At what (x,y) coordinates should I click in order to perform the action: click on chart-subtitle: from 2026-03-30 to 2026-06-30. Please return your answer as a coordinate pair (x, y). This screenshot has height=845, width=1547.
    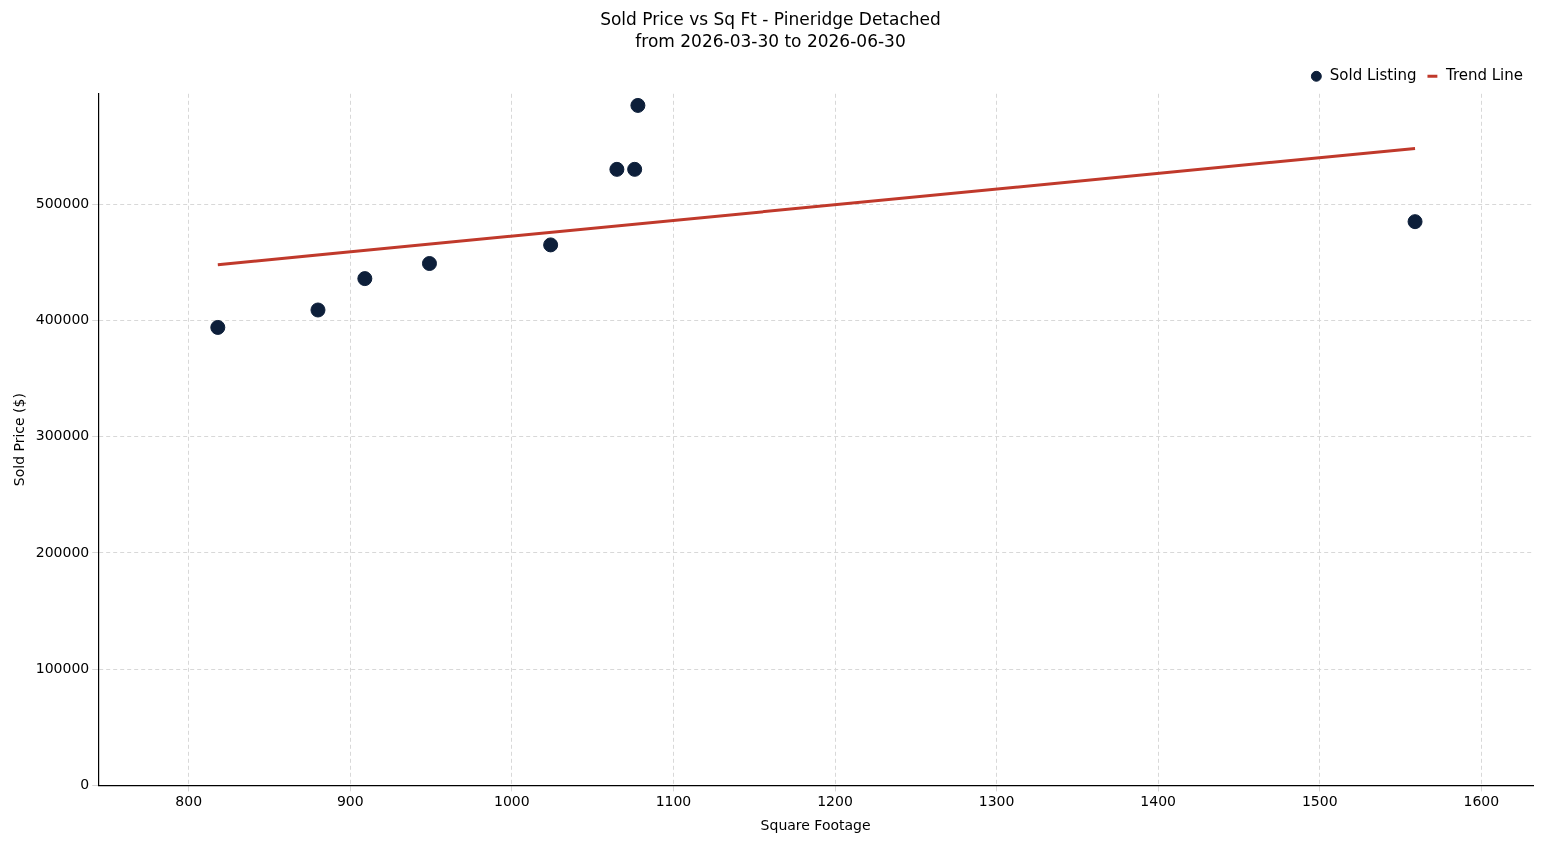
    Looking at the image, I should click on (770, 41).